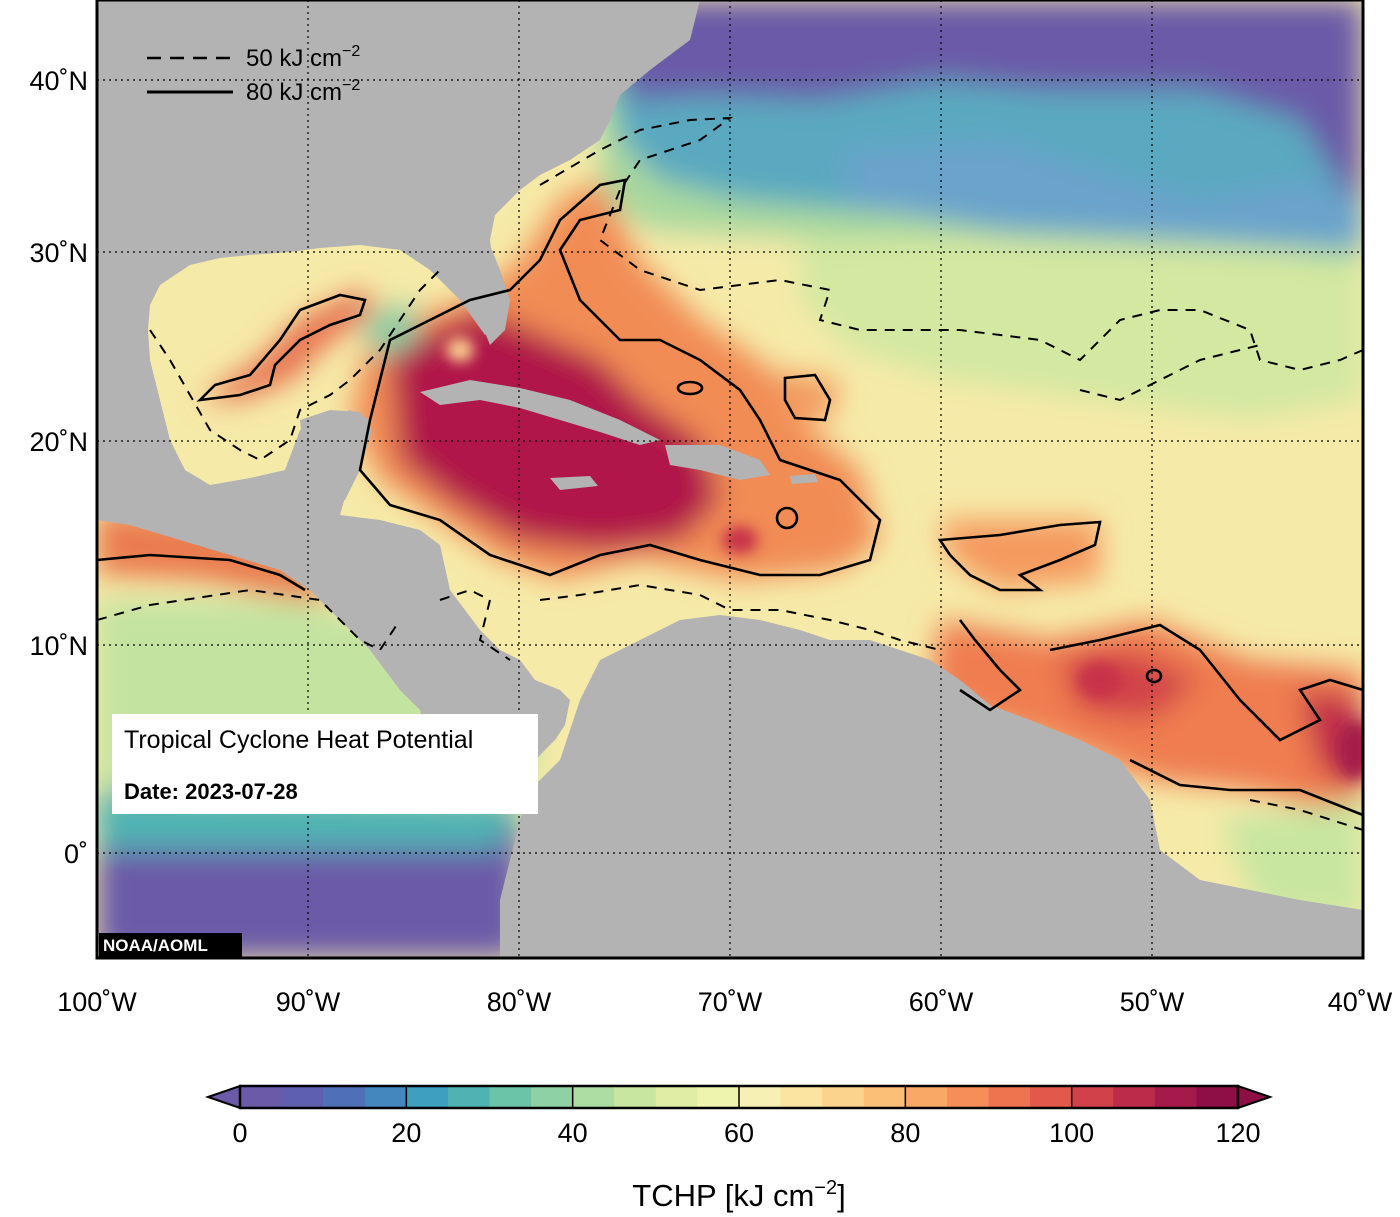  What do you see at coordinates (303, 91) in the screenshot?
I see `legend-solid-label: 80 kJ cm−2` at bounding box center [303, 91].